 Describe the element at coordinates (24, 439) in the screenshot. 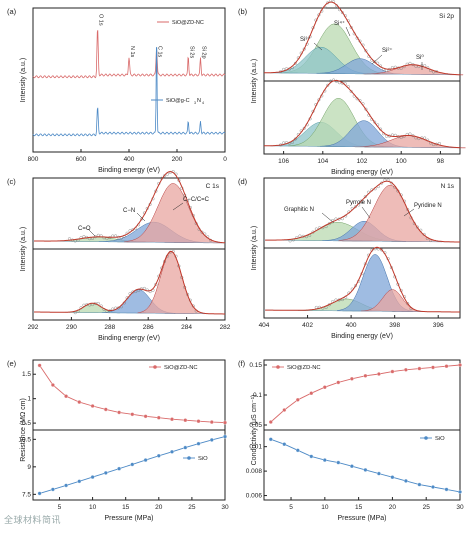

I see `y-tick-label: 10.5` at that location.